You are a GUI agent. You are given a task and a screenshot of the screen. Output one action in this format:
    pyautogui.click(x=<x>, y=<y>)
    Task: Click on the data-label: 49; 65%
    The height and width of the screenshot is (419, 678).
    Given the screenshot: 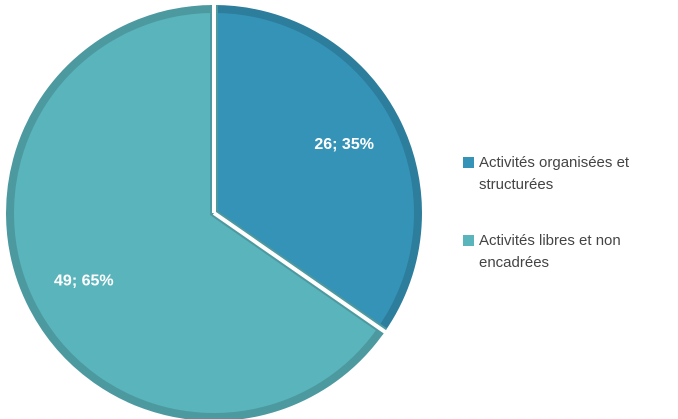 What is the action you would take?
    pyautogui.click(x=84, y=280)
    